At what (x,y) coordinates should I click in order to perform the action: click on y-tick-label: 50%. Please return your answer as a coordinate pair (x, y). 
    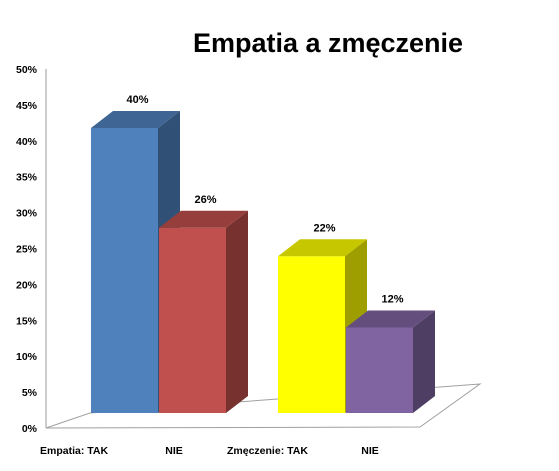
    Looking at the image, I should click on (27, 70).